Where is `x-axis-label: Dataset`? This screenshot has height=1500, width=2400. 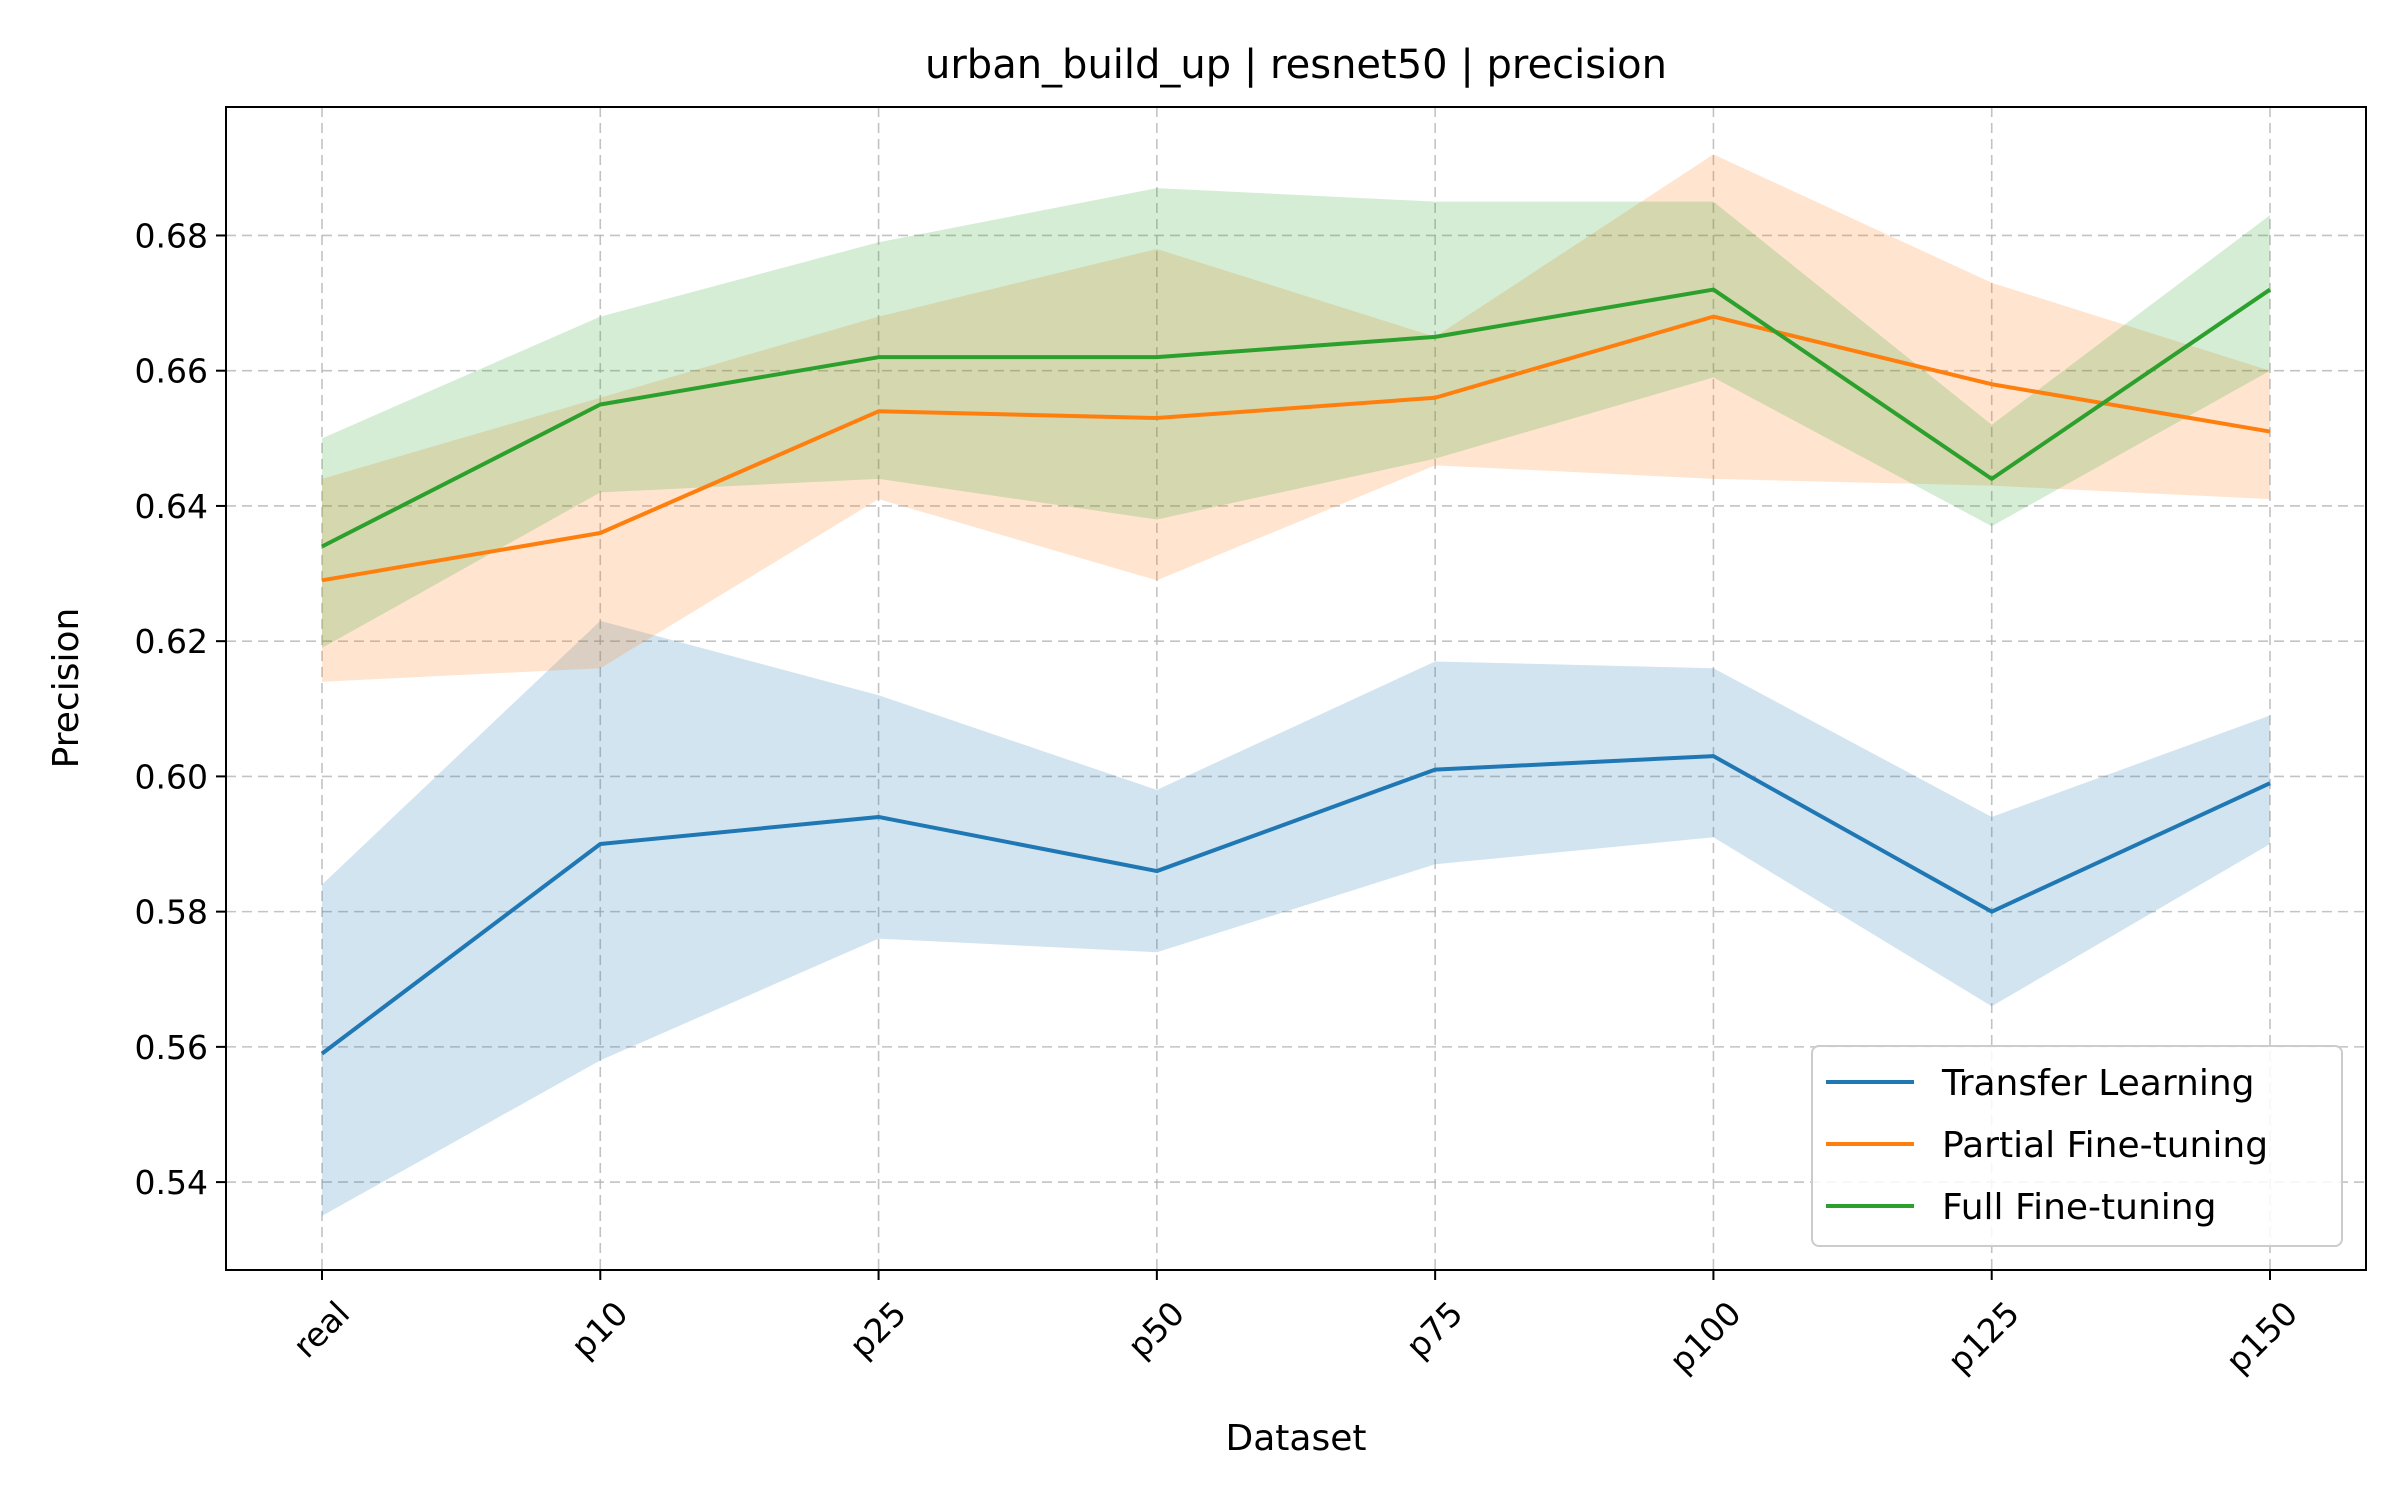 x-axis-label: Dataset is located at coordinates (1296, 1438).